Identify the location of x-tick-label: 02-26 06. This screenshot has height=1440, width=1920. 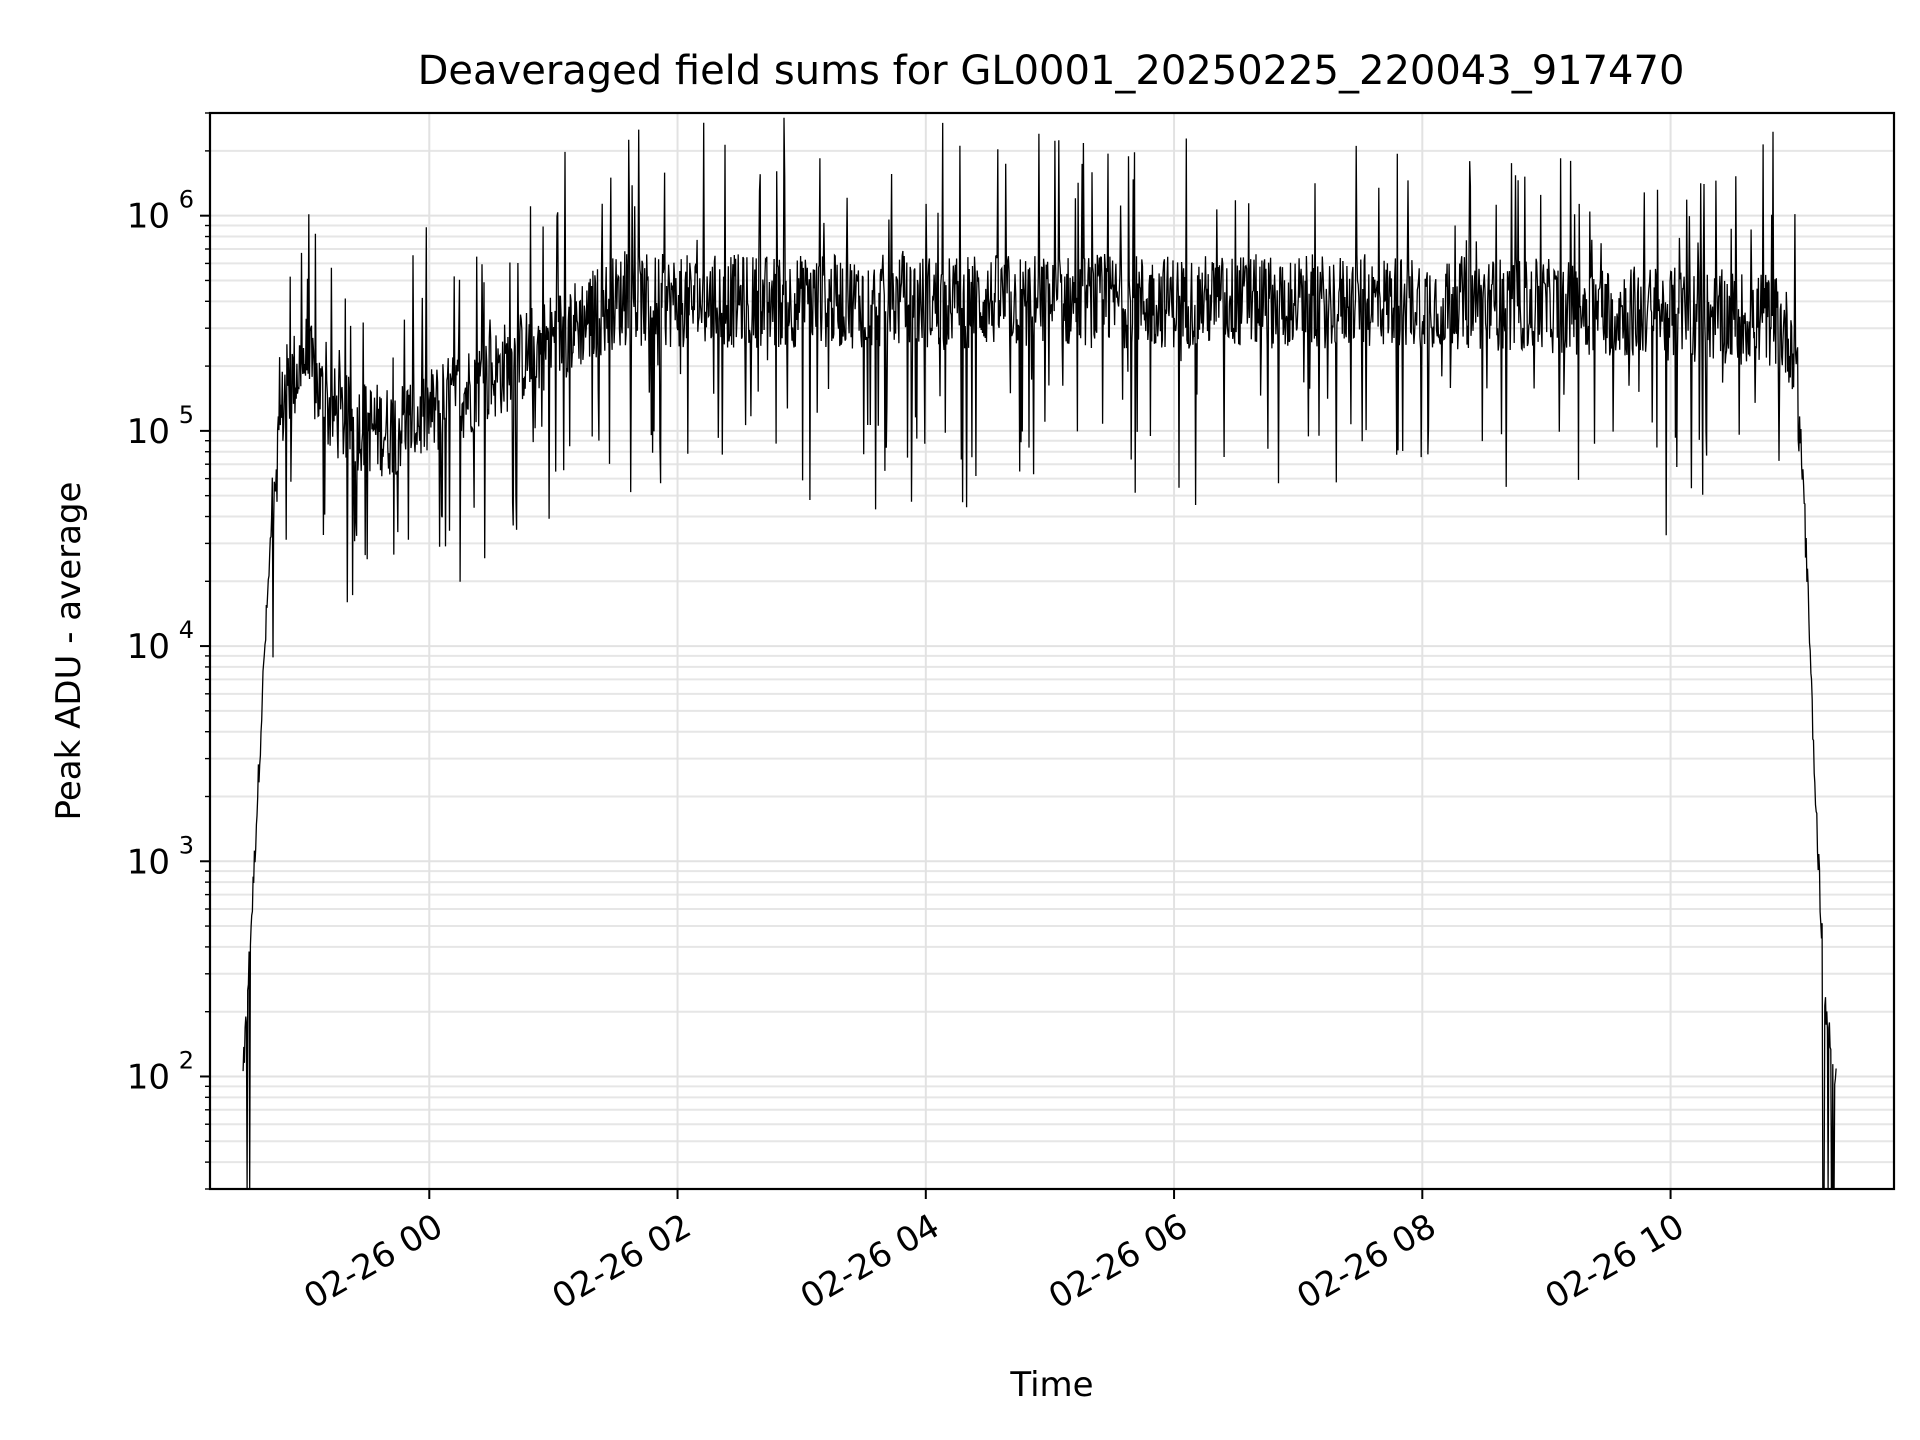
(1118, 1261).